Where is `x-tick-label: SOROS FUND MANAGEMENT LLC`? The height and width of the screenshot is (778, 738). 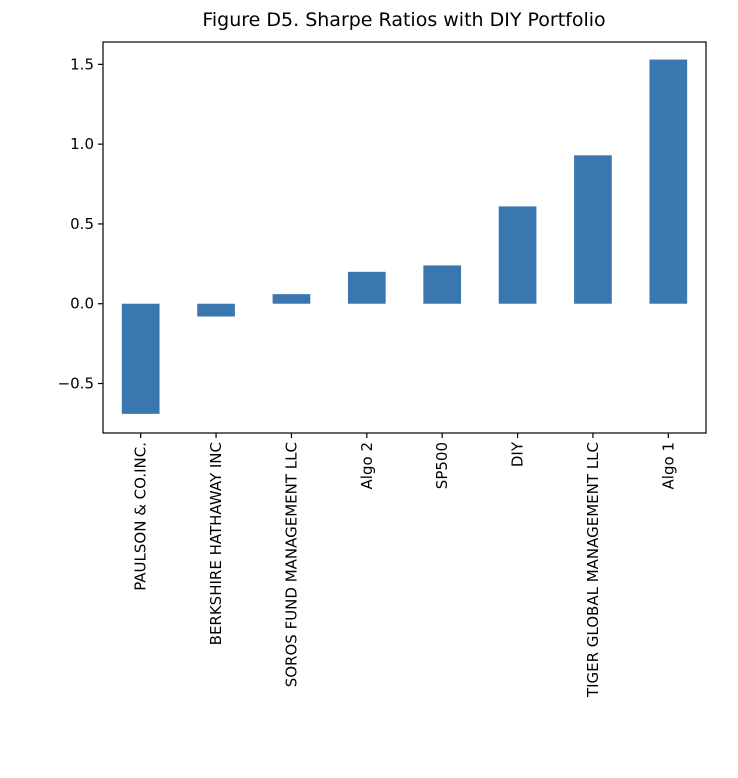 x-tick-label: SOROS FUND MANAGEMENT LLC is located at coordinates (291, 564).